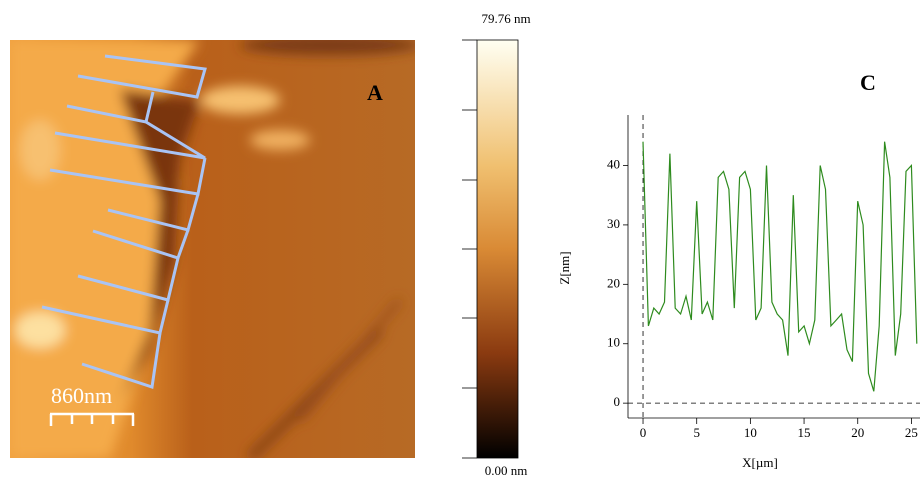 This screenshot has width=920, height=482. What do you see at coordinates (469, 249) in the screenshot?
I see `colorbar-ticks` at bounding box center [469, 249].